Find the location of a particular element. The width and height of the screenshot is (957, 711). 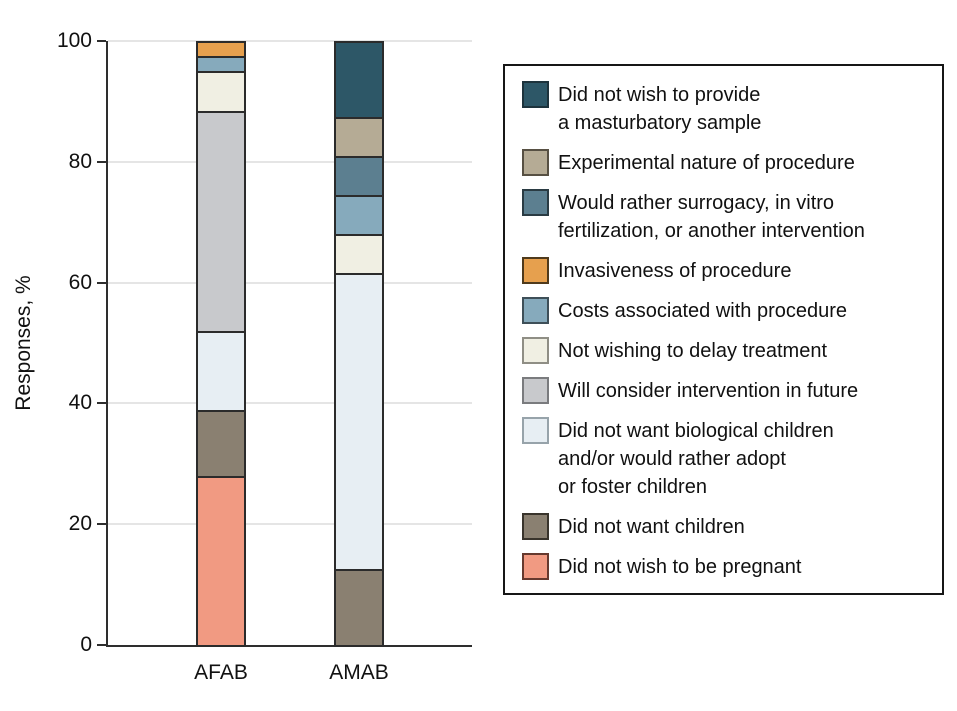

legend-swatch-did-not-wish-to-provide-masturbatory-sample is located at coordinates (535, 94).